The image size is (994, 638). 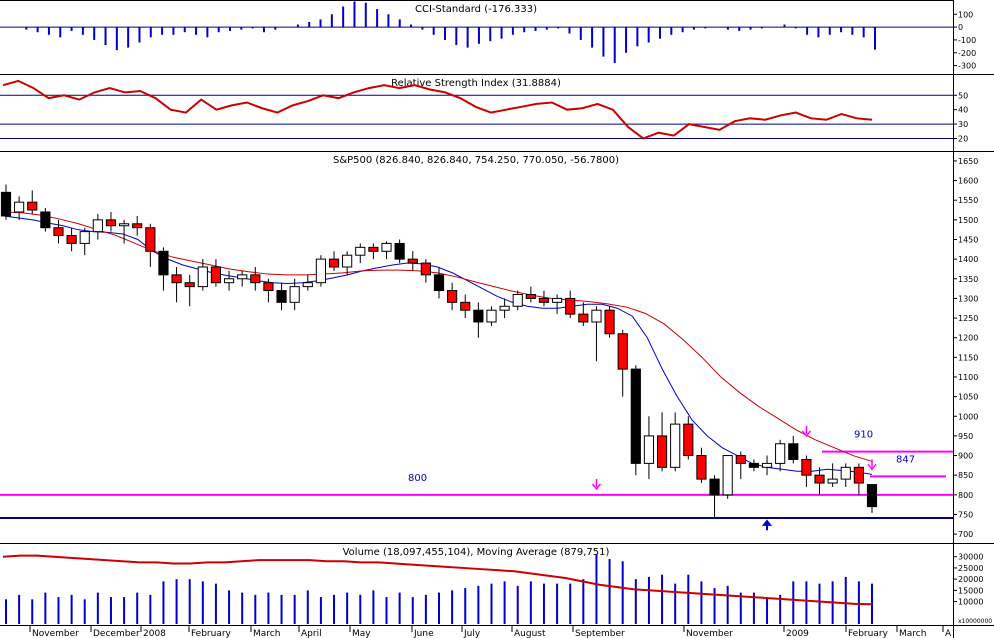 What do you see at coordinates (968, 318) in the screenshot?
I see `price-tick-label: 1250` at bounding box center [968, 318].